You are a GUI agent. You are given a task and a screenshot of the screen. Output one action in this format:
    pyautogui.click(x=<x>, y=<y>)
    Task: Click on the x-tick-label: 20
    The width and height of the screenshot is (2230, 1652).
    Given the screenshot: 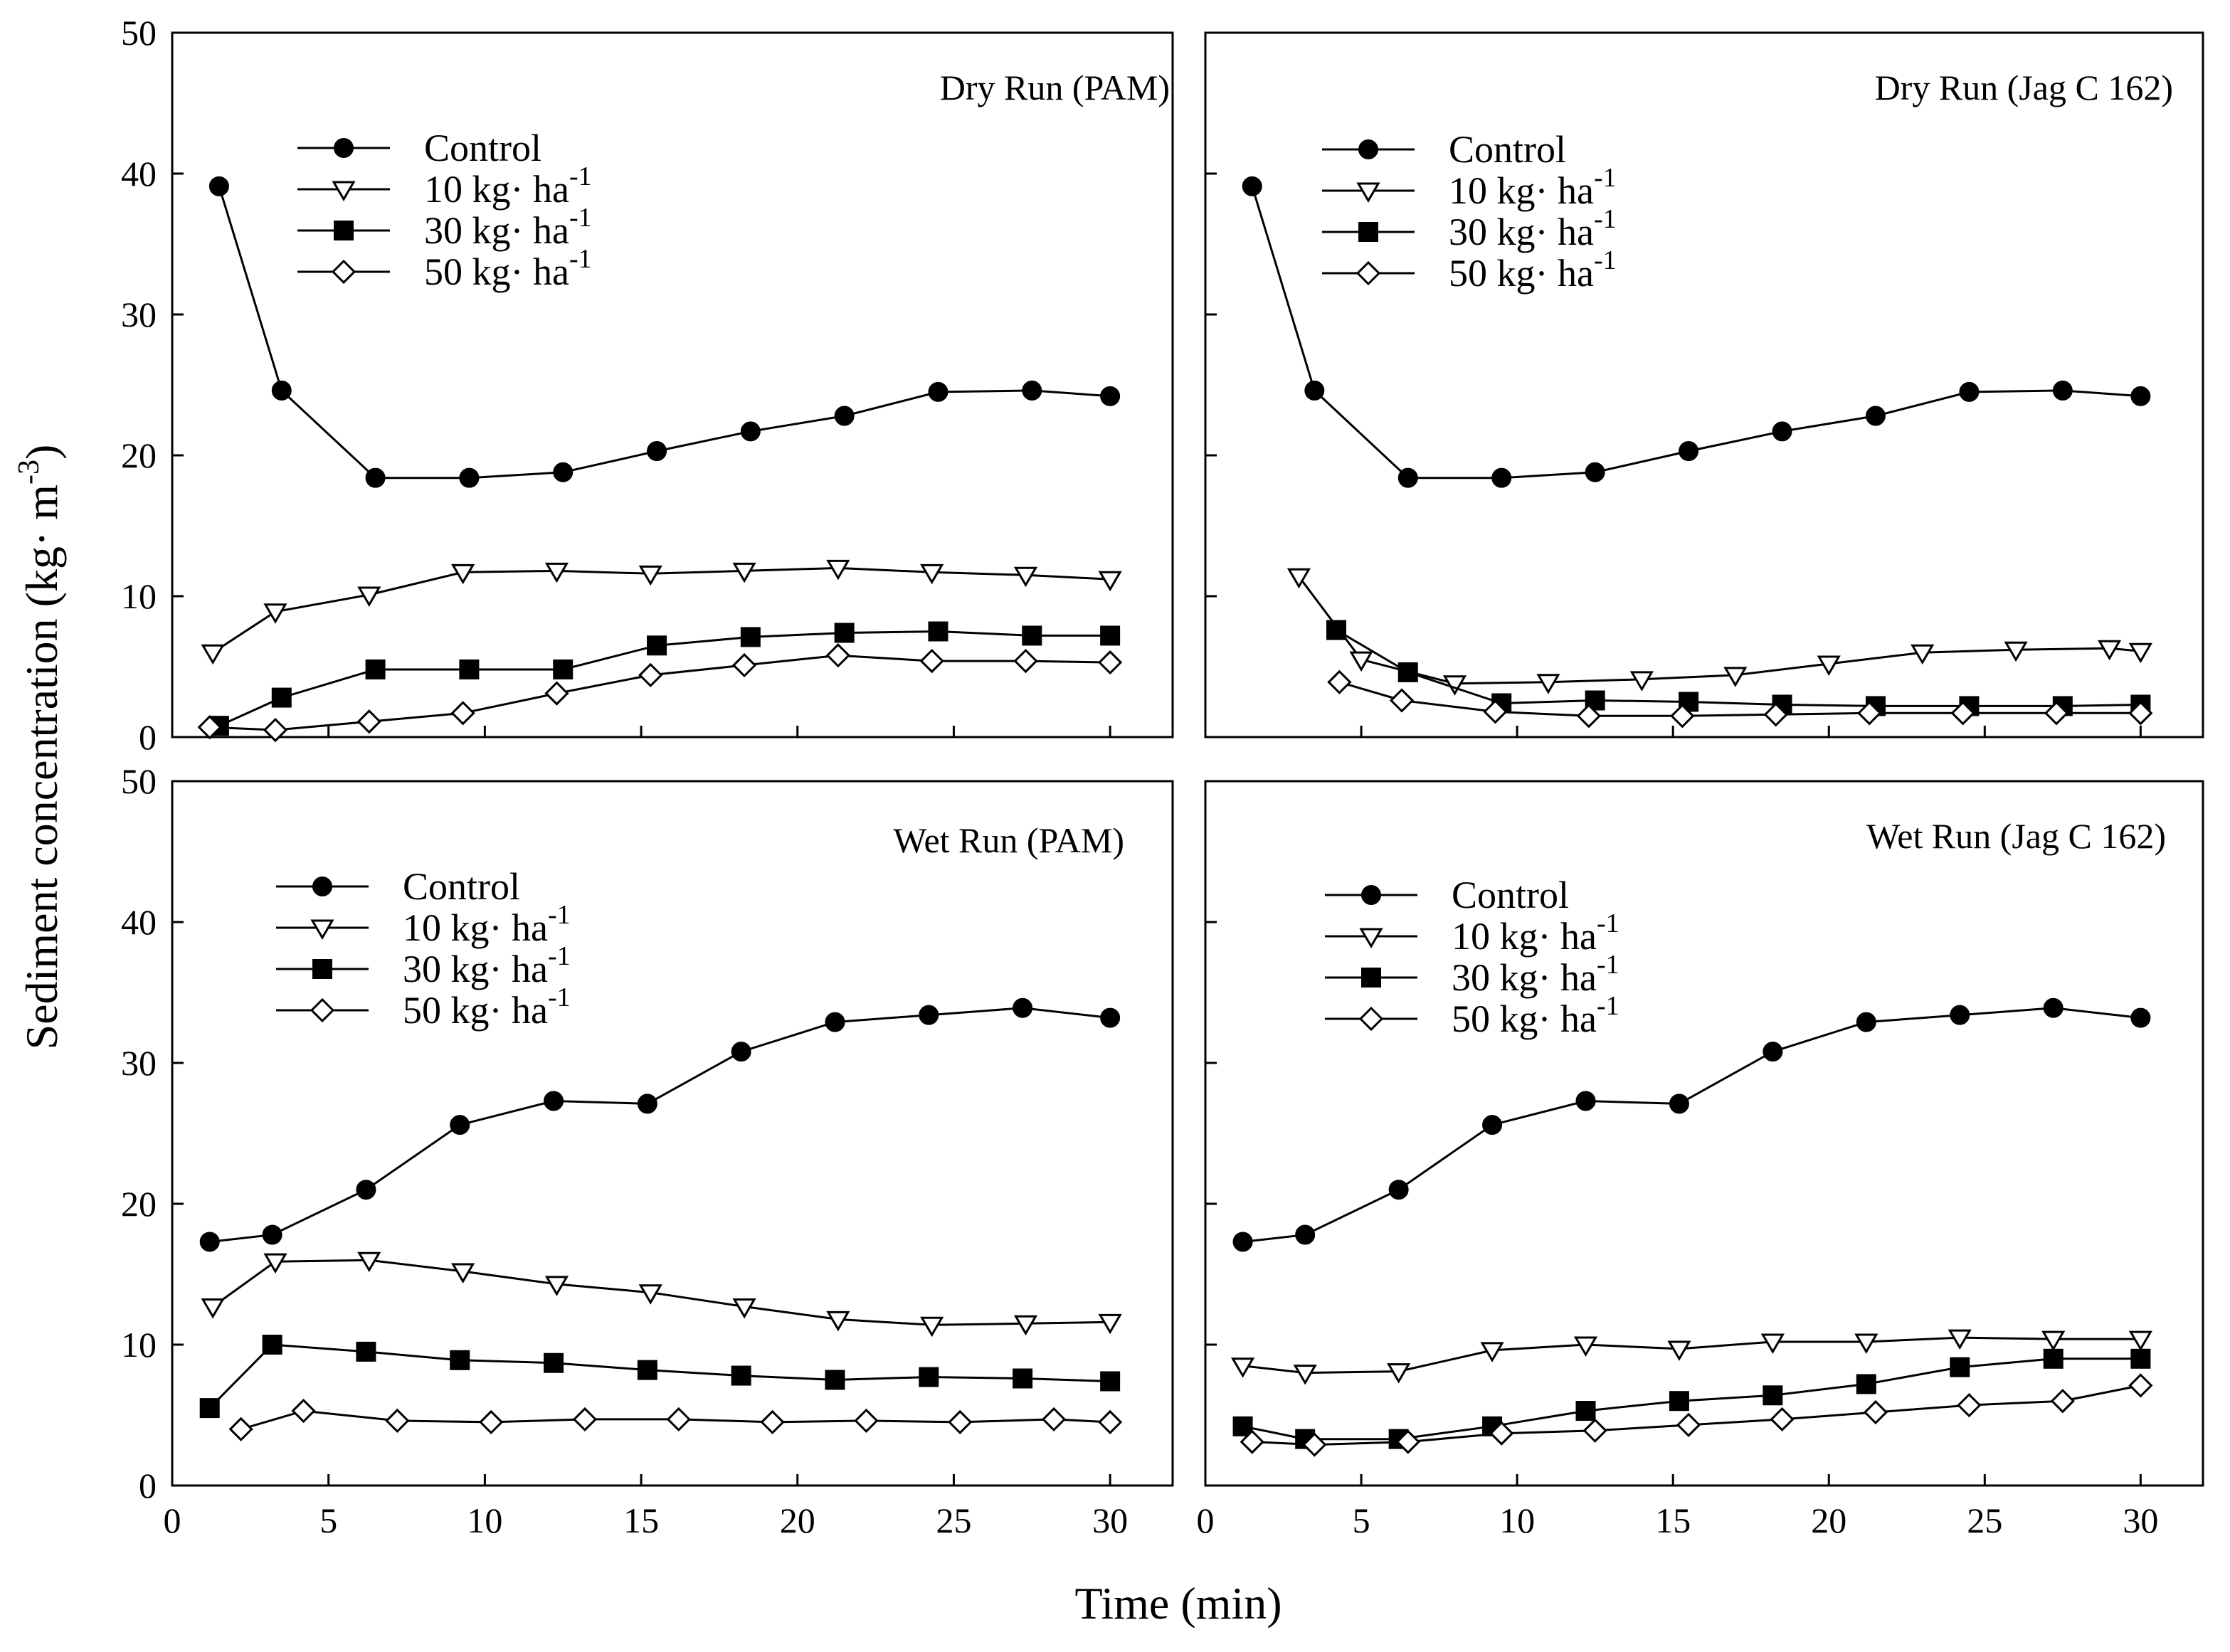 What is the action you would take?
    pyautogui.click(x=797, y=1520)
    